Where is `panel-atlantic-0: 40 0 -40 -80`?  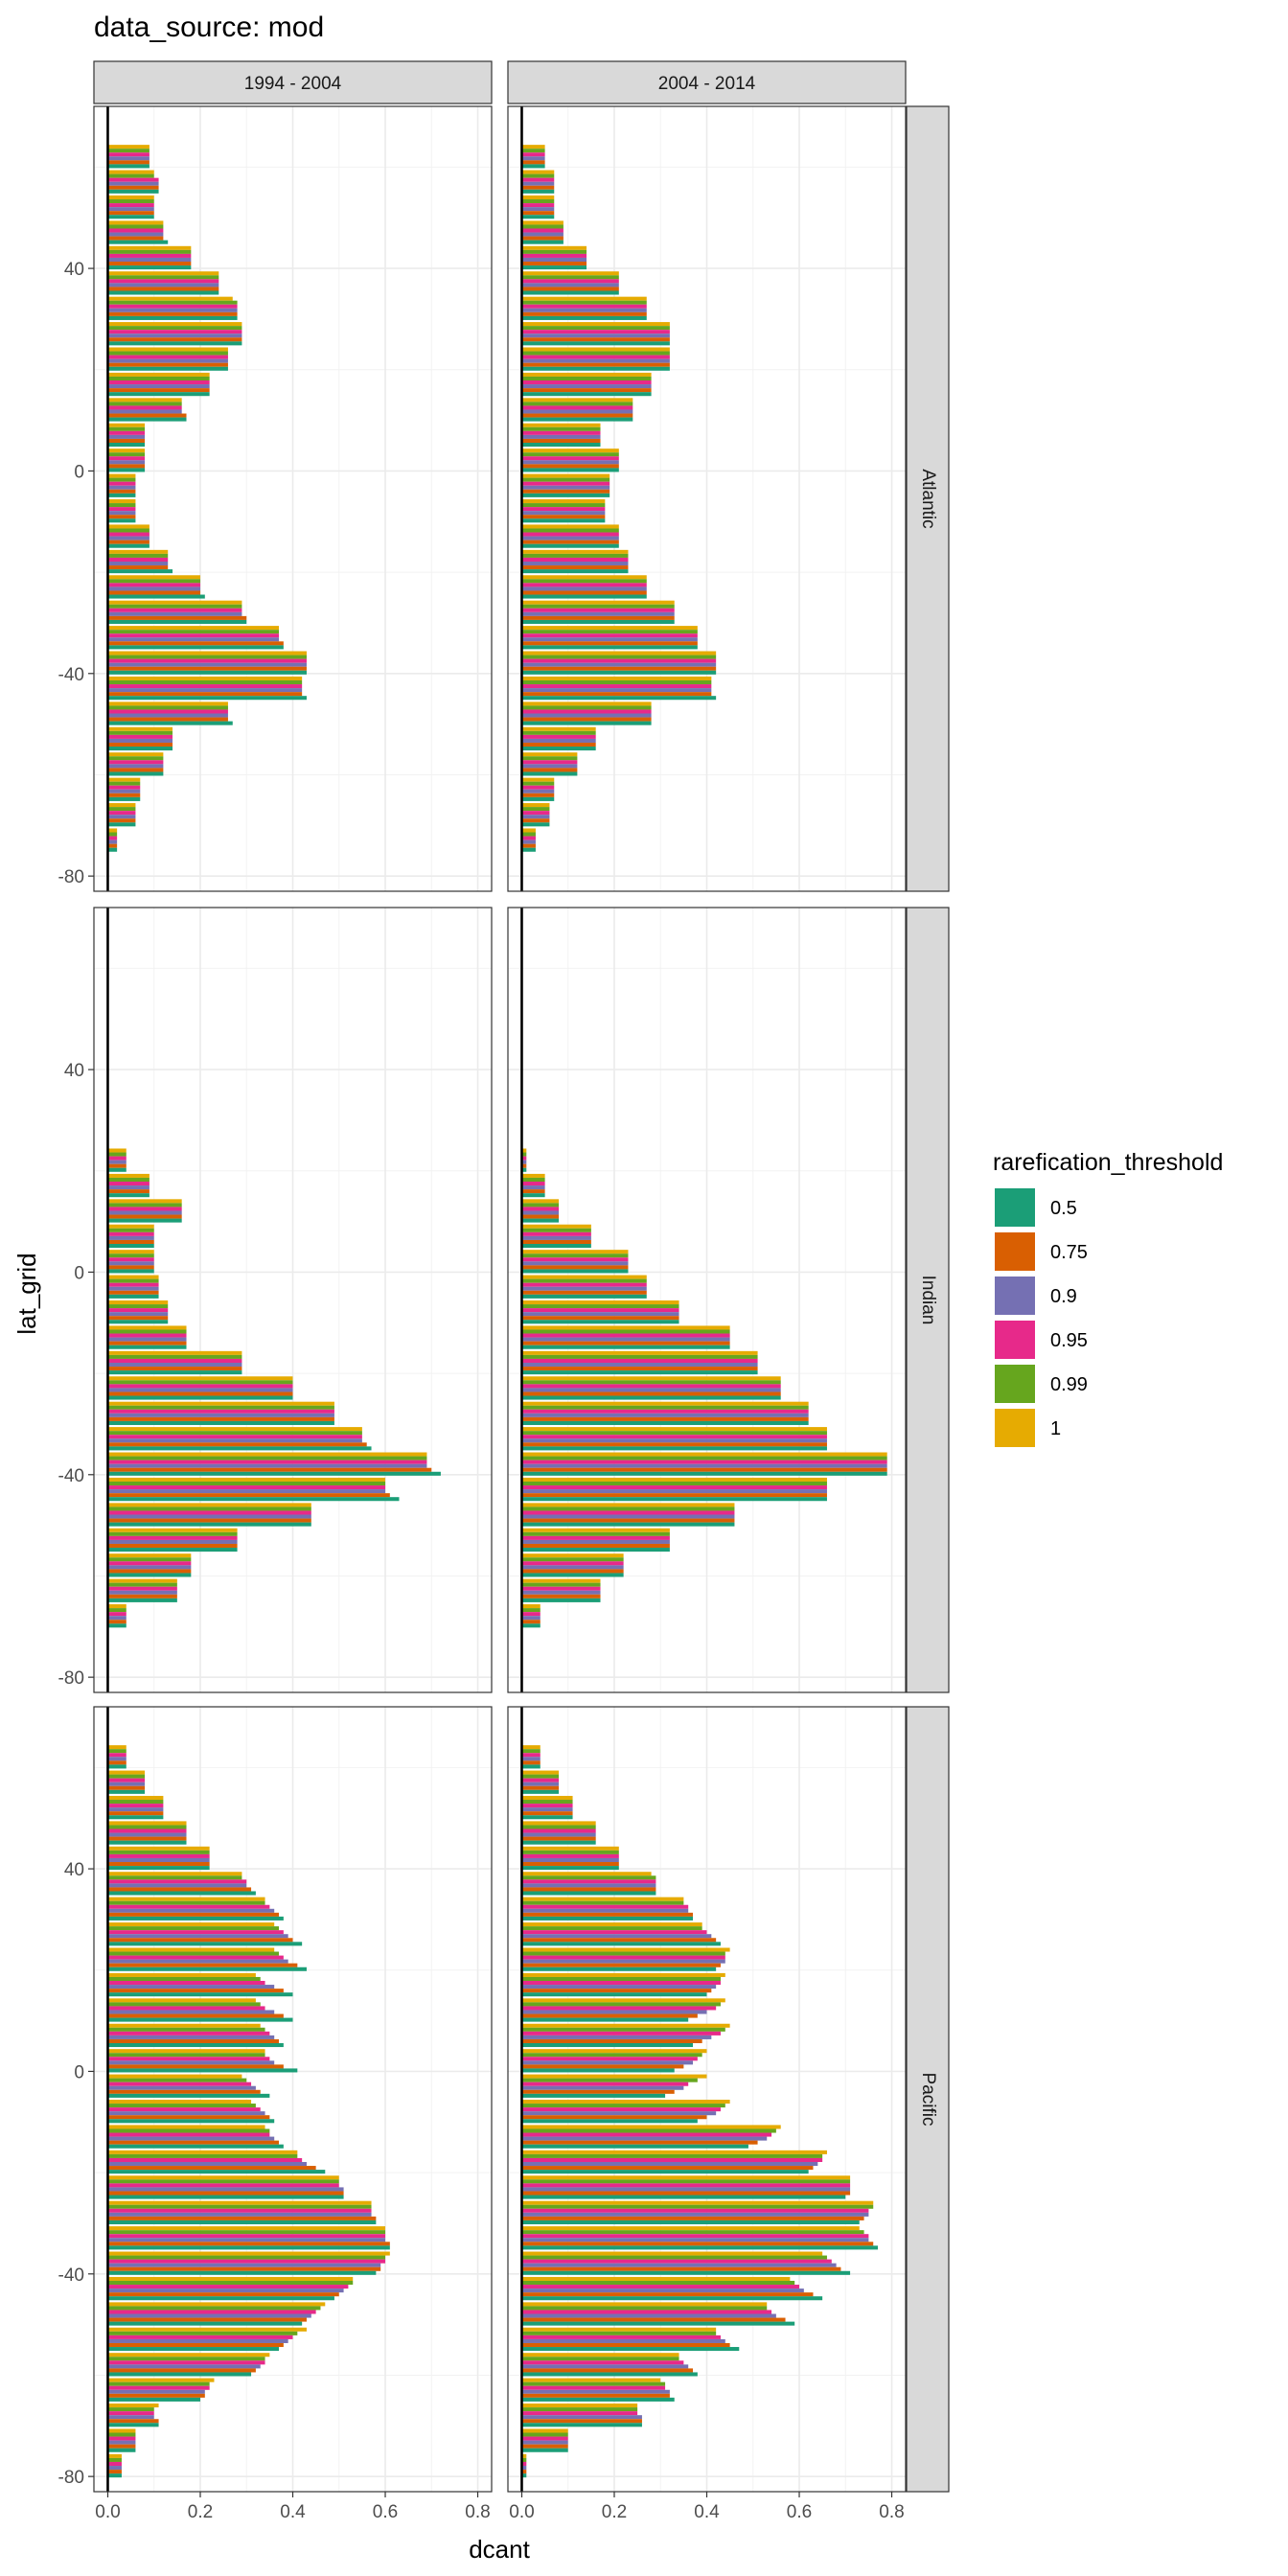 panel-atlantic-0: 40 0 -40 -80 is located at coordinates (275, 498).